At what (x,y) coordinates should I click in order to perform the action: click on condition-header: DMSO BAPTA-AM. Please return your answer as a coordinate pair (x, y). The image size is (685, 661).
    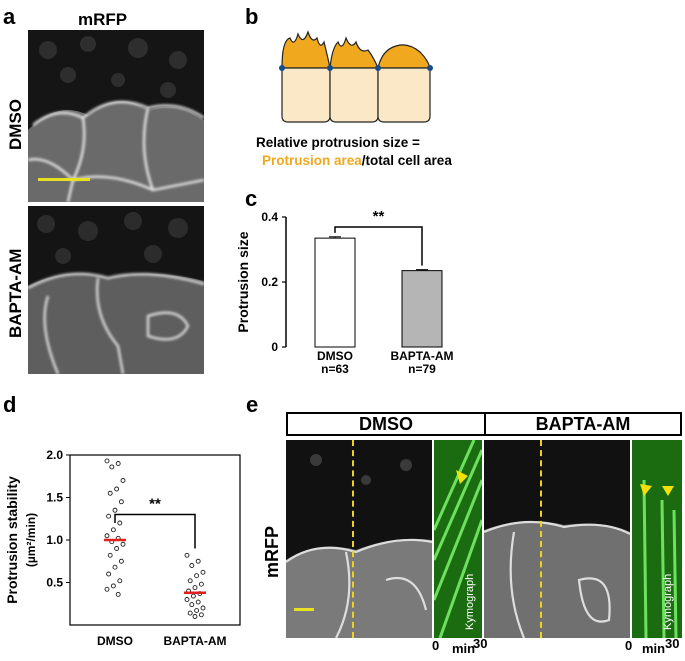
    Looking at the image, I should click on (484, 424).